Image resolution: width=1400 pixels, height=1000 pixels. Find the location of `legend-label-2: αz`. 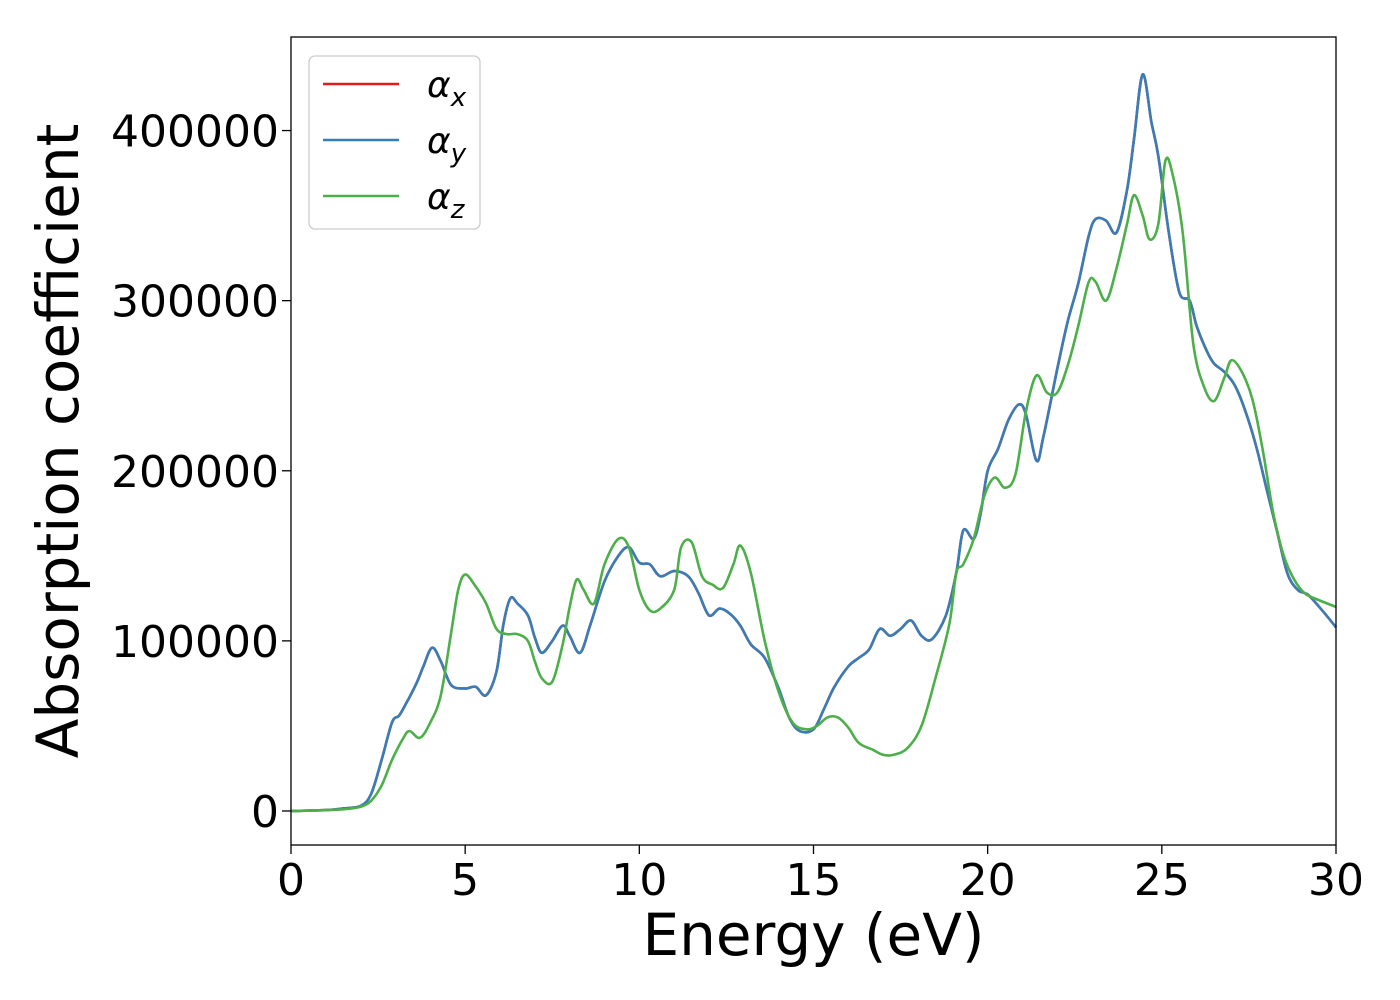

legend-label-2: αz is located at coordinates (446, 201).